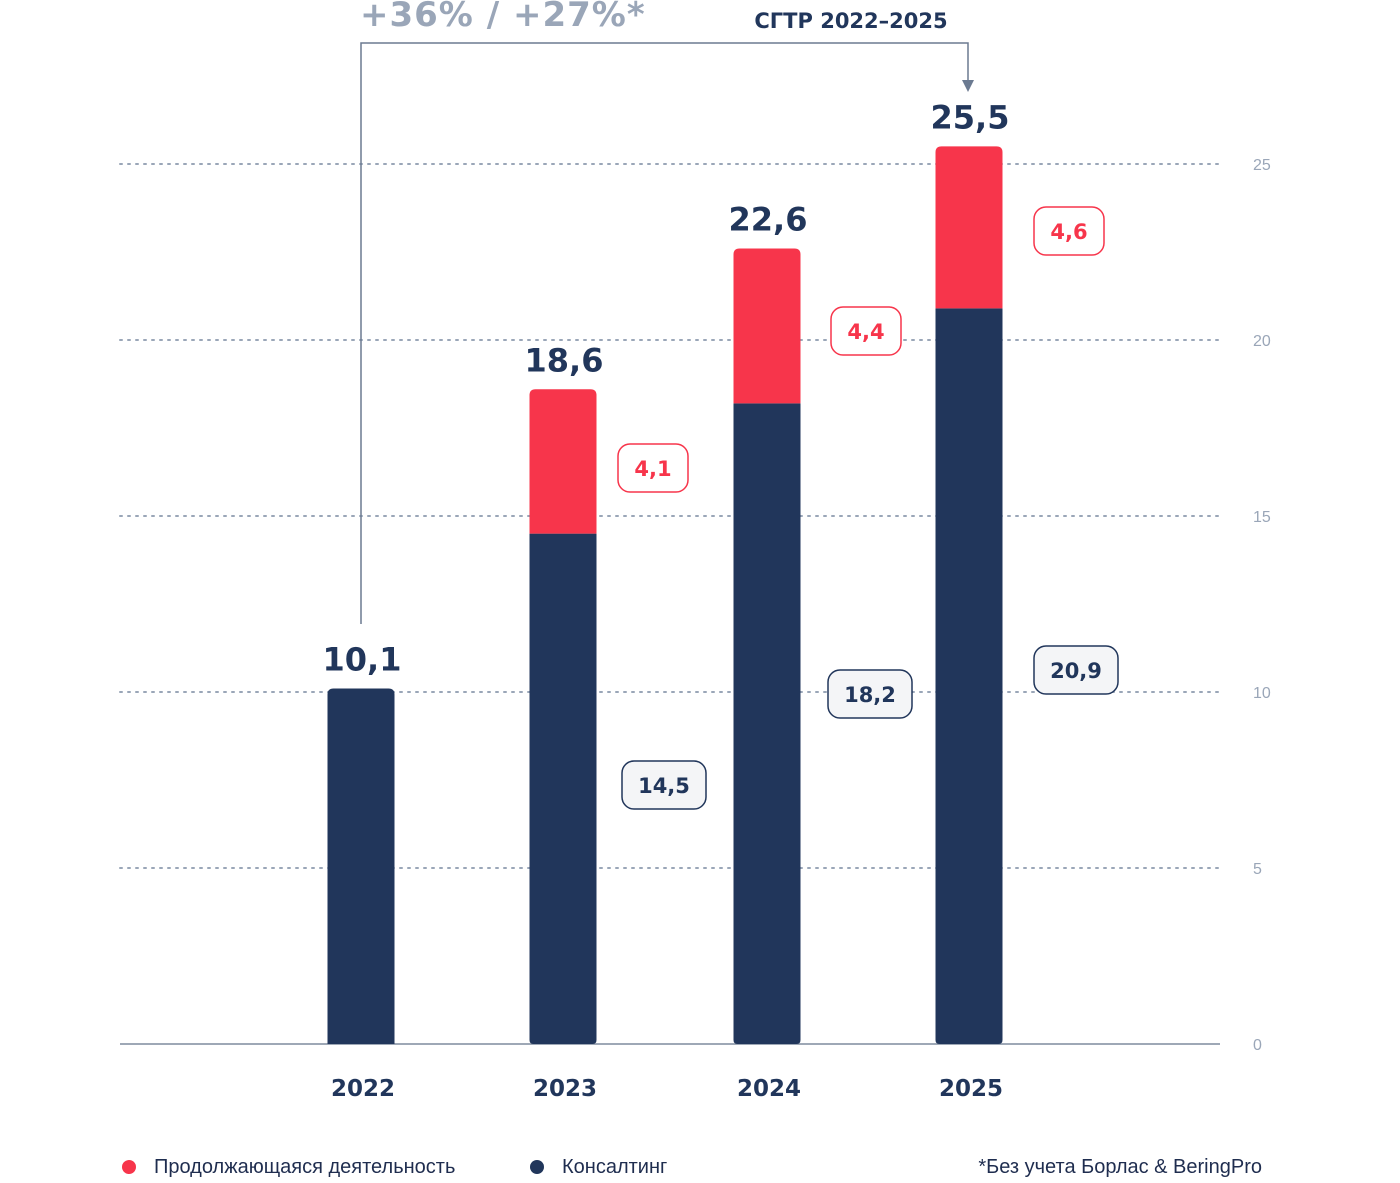  I want to click on value-label-consulting-2024: 18,2, so click(870, 695).